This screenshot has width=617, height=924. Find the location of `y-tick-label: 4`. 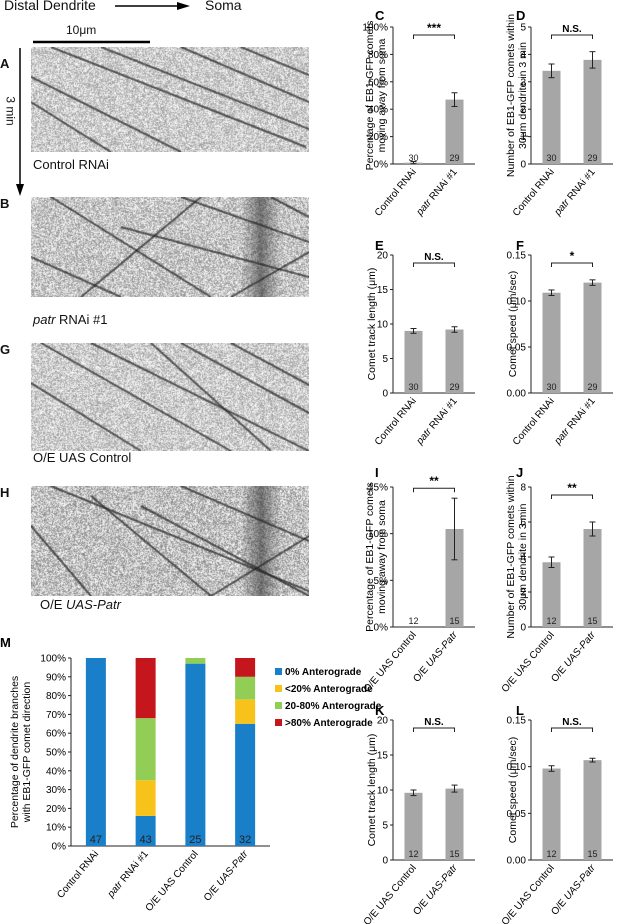

y-tick-label: 4 is located at coordinates (523, 55).